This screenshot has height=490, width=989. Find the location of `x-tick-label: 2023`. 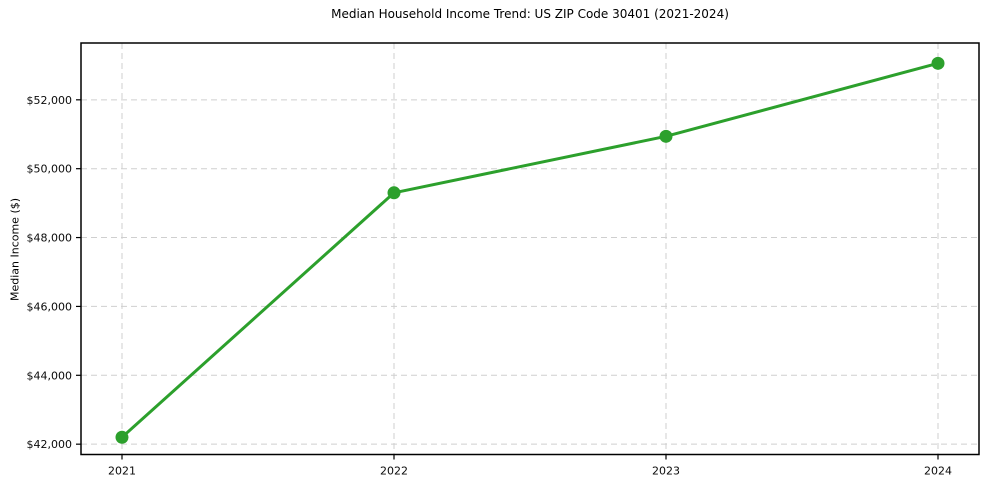

x-tick-label: 2023 is located at coordinates (666, 471).